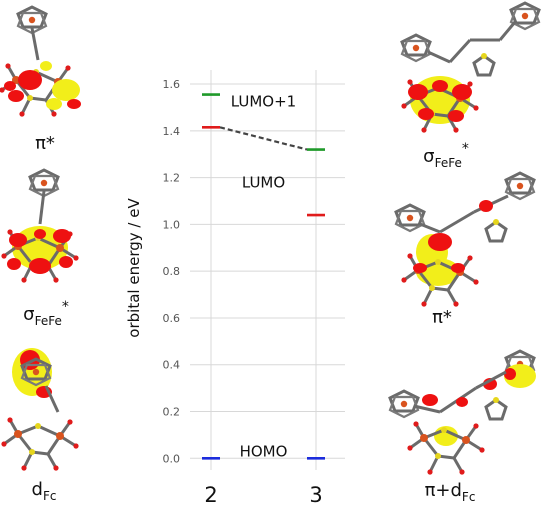  What do you see at coordinates (172, 365) in the screenshot?
I see `y-tick-label: 0.4` at bounding box center [172, 365].